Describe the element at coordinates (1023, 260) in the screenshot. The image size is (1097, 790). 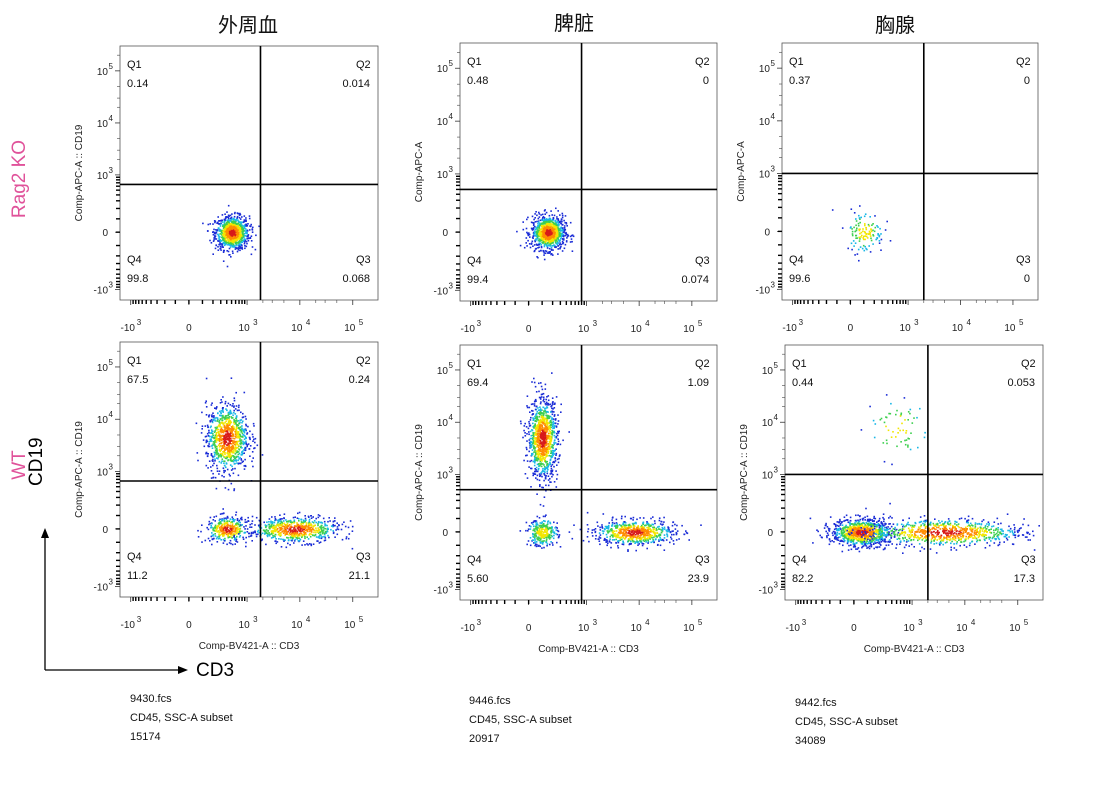
I see `quadrant-name-q3: Q3` at that location.